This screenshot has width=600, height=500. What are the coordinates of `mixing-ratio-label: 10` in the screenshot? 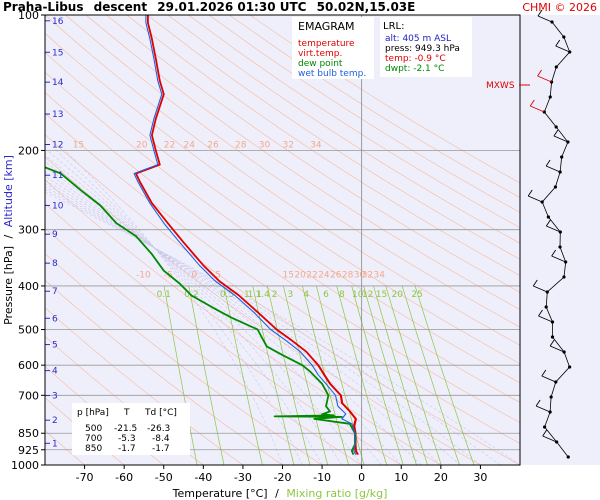 It's located at (358, 295).